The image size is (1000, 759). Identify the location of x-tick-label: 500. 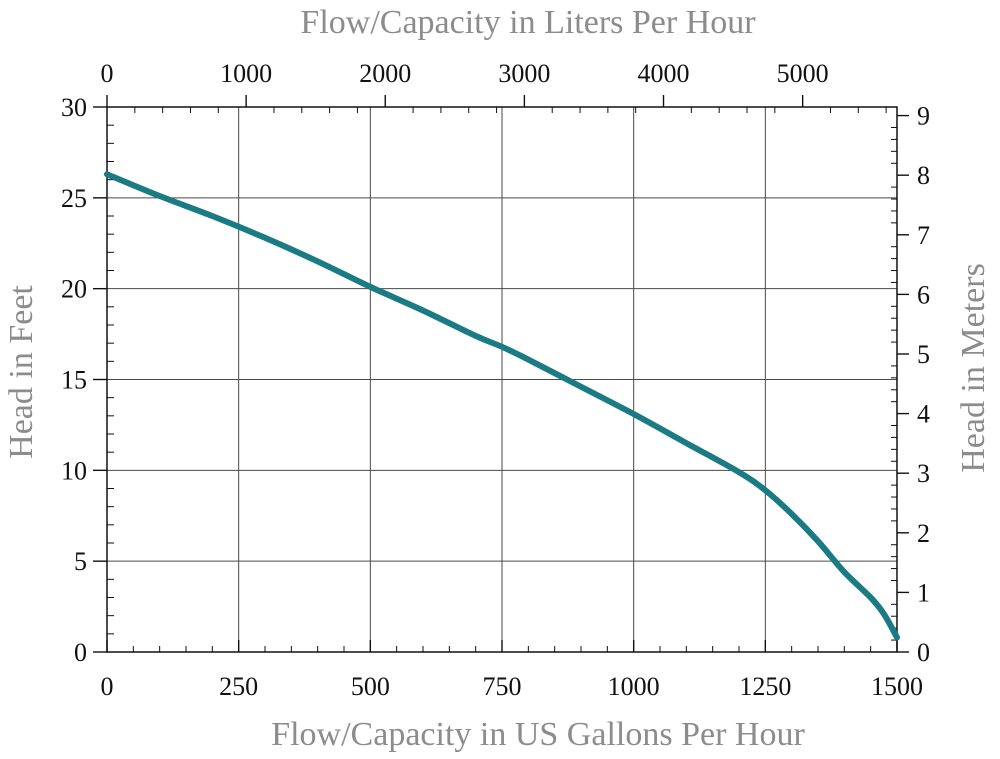
(370, 686).